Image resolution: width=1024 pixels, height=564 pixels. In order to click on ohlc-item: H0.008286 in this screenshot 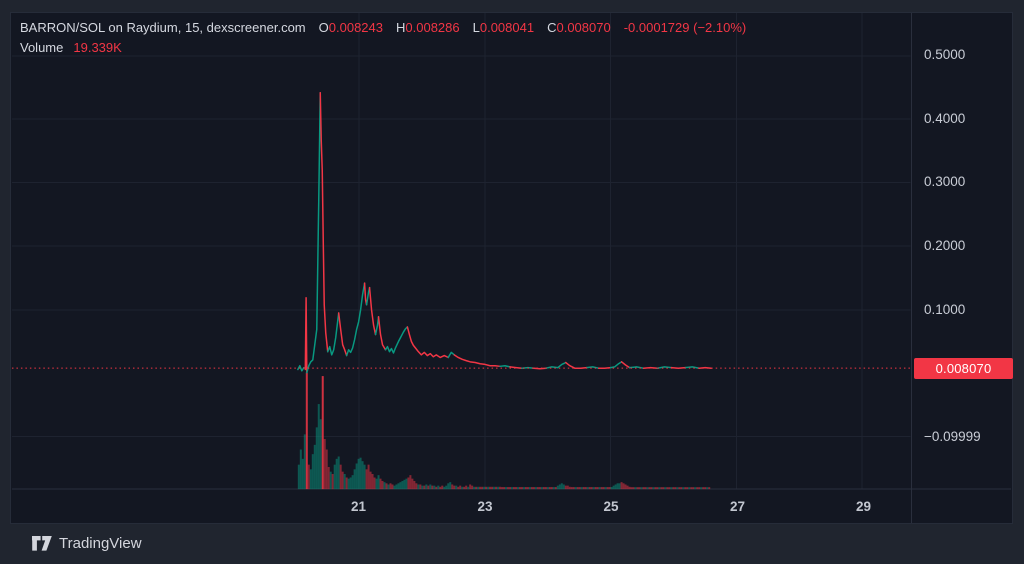, I will do `click(428, 27)`.